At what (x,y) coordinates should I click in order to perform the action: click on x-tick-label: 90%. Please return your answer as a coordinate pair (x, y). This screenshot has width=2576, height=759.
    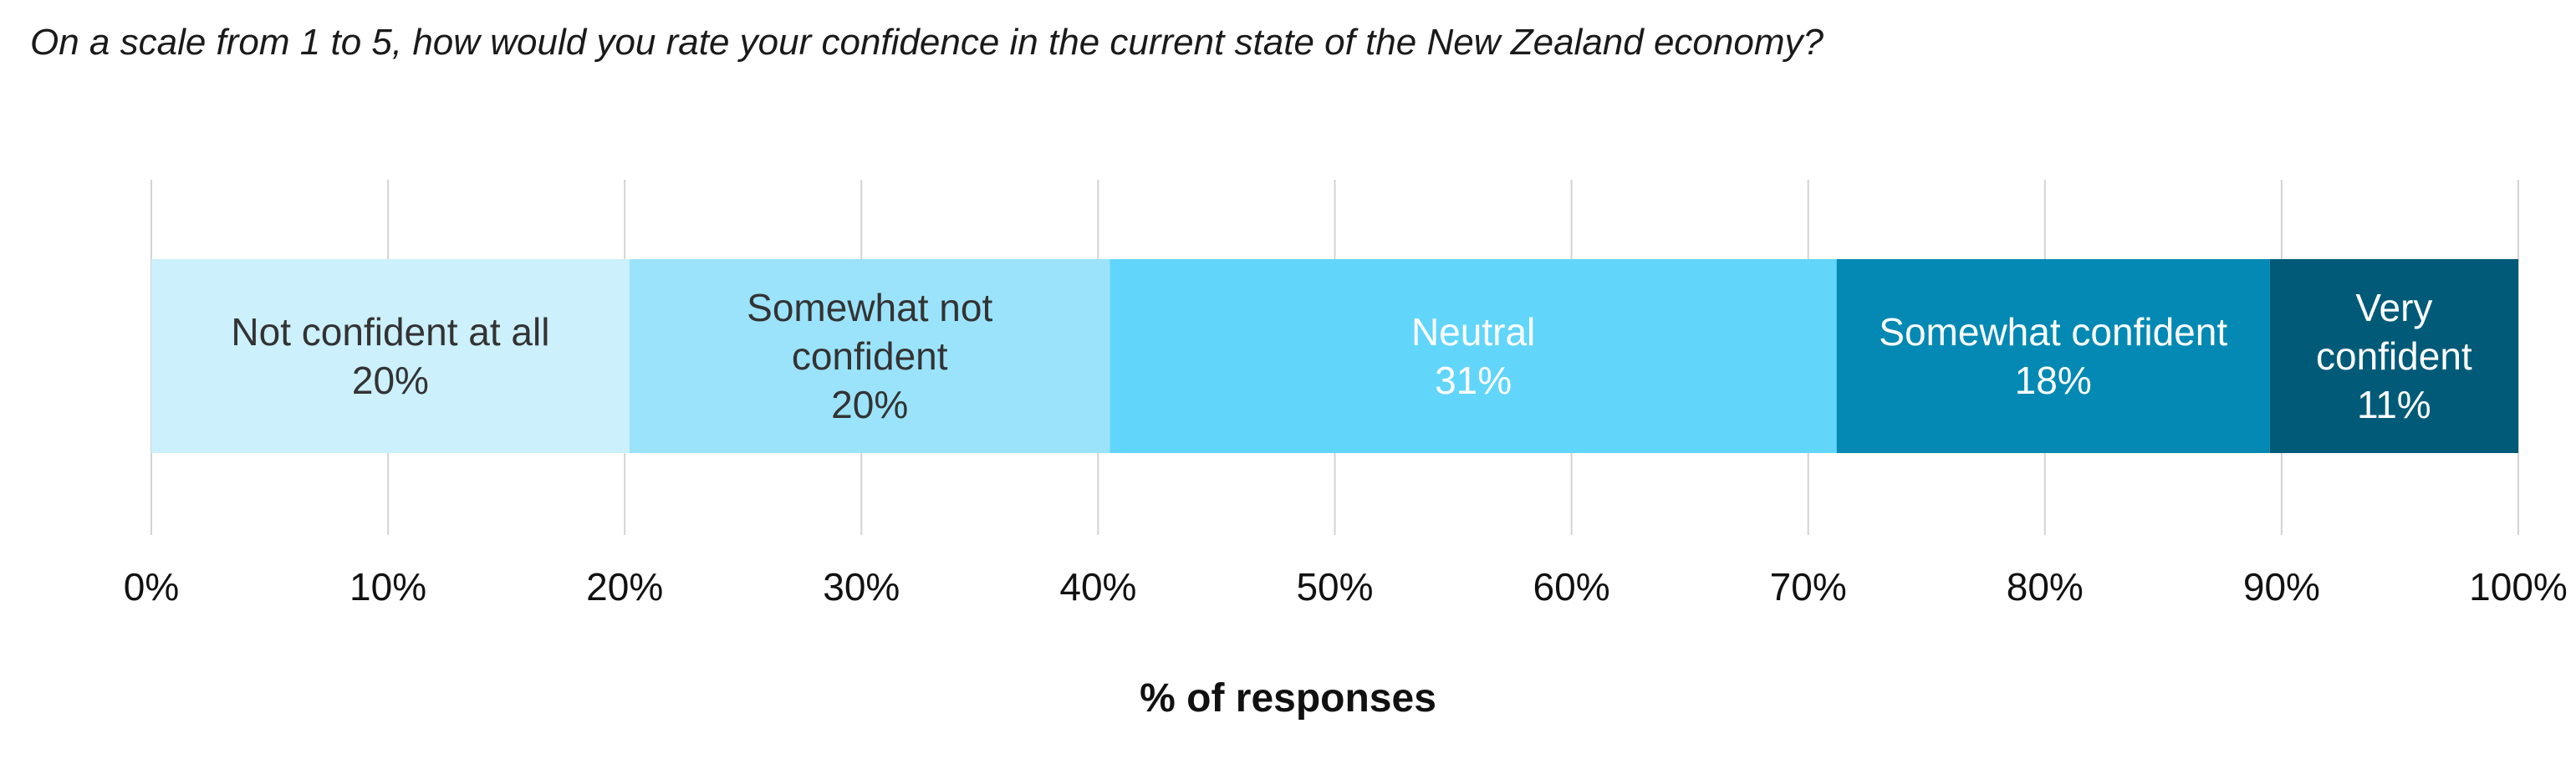
    Looking at the image, I should click on (2282, 587).